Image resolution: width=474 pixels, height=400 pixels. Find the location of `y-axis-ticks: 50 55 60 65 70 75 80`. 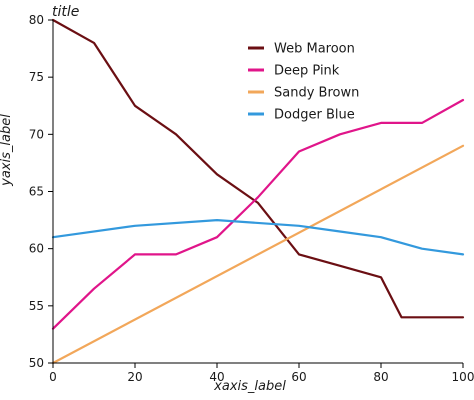

y-axis-ticks: 50 55 60 65 70 75 80 is located at coordinates (41, 191).